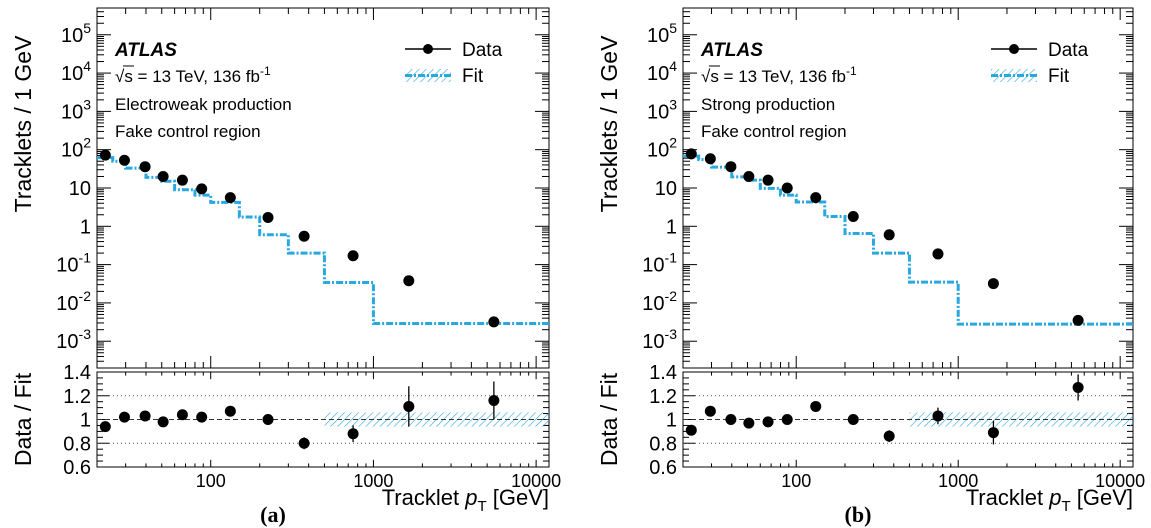 Image resolution: width=1151 pixels, height=528 pixels. I want to click on ratio-tick-label: 0.8, so click(77, 444).